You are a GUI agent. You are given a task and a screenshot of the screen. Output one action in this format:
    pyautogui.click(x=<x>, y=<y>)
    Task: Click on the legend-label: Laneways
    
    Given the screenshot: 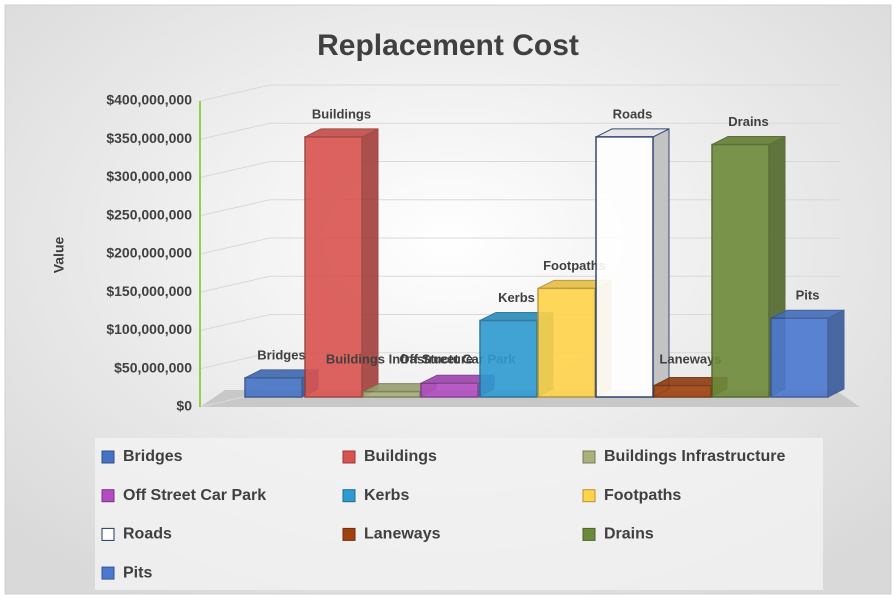 What is the action you would take?
    pyautogui.click(x=402, y=534)
    